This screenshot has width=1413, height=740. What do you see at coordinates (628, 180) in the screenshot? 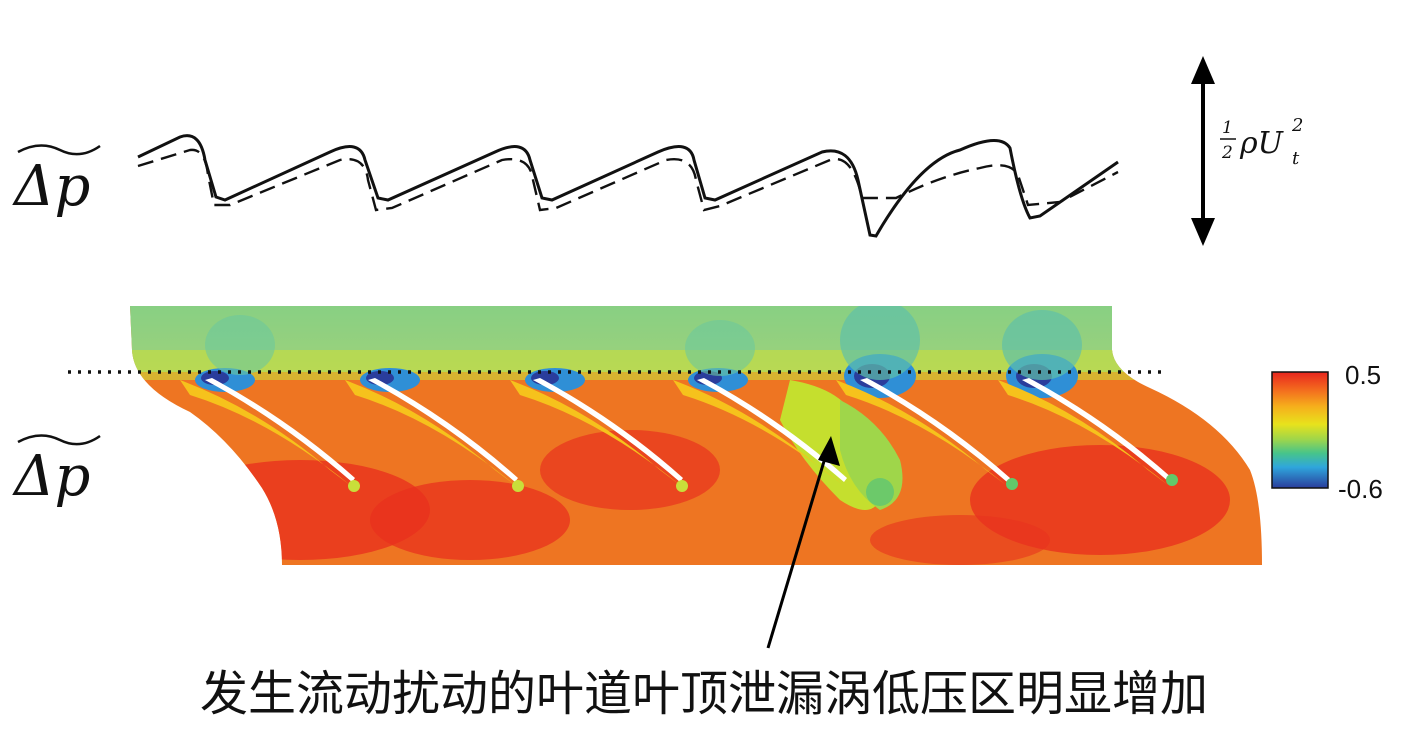
I see `dashed-pressure-trace` at bounding box center [628, 180].